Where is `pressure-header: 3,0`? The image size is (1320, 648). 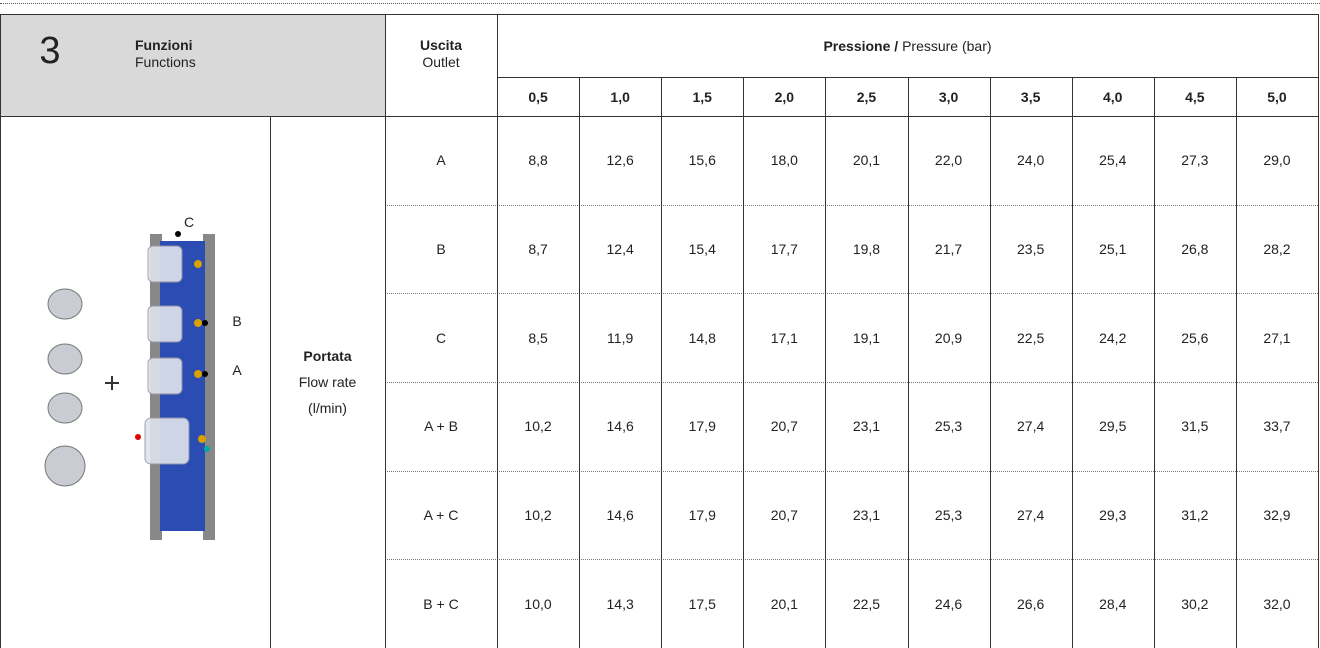
pressure-header: 3,0 is located at coordinates (948, 96).